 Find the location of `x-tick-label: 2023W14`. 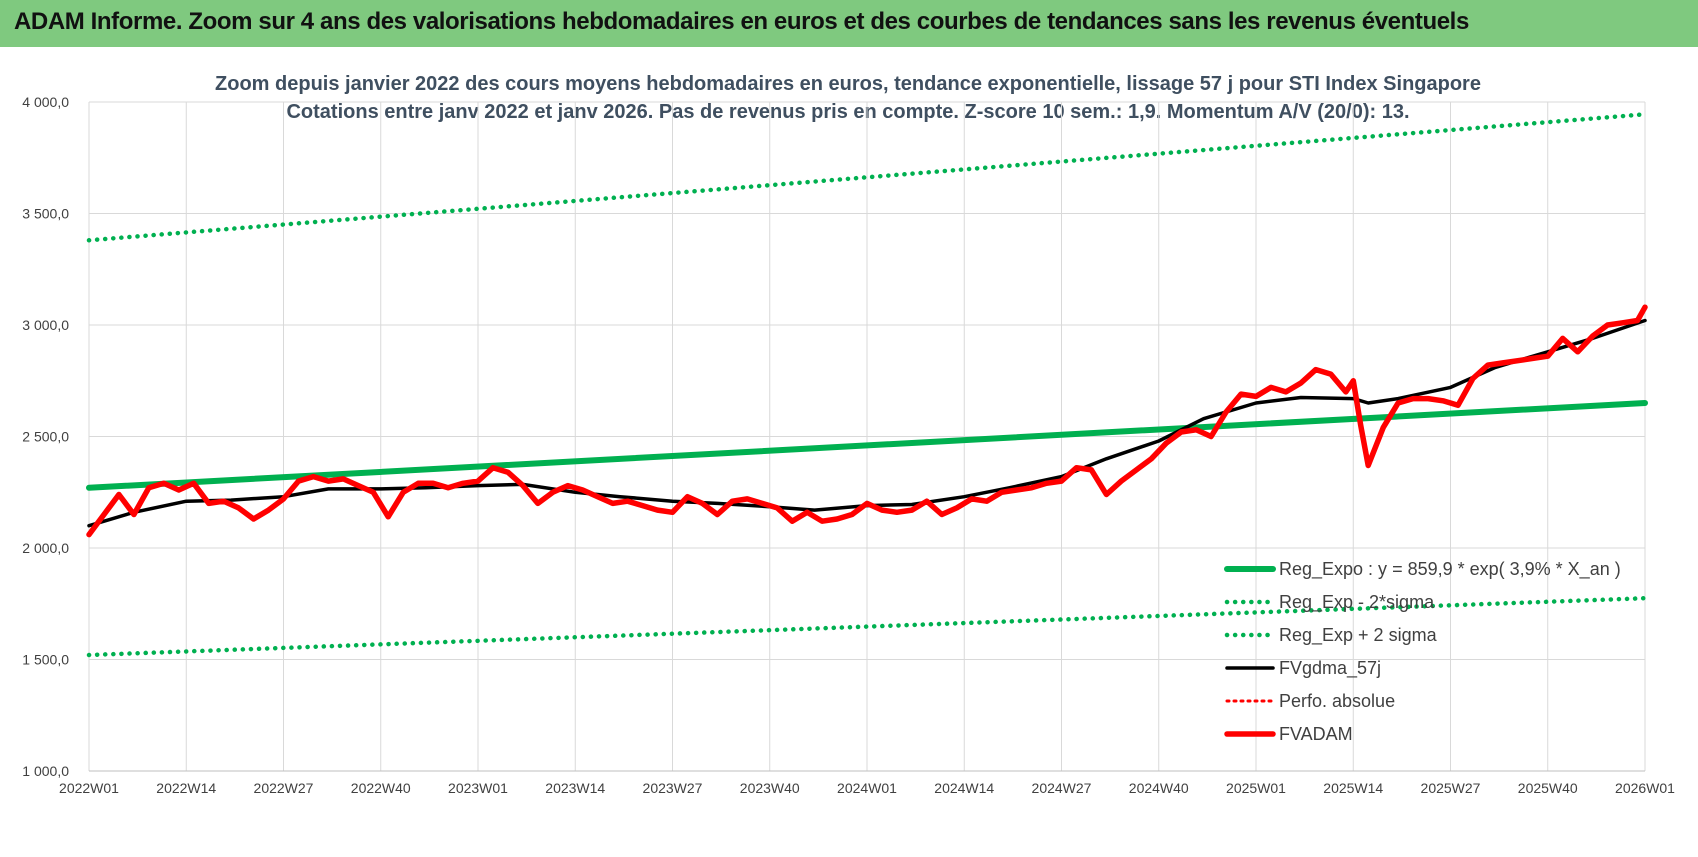

x-tick-label: 2023W14 is located at coordinates (575, 788).